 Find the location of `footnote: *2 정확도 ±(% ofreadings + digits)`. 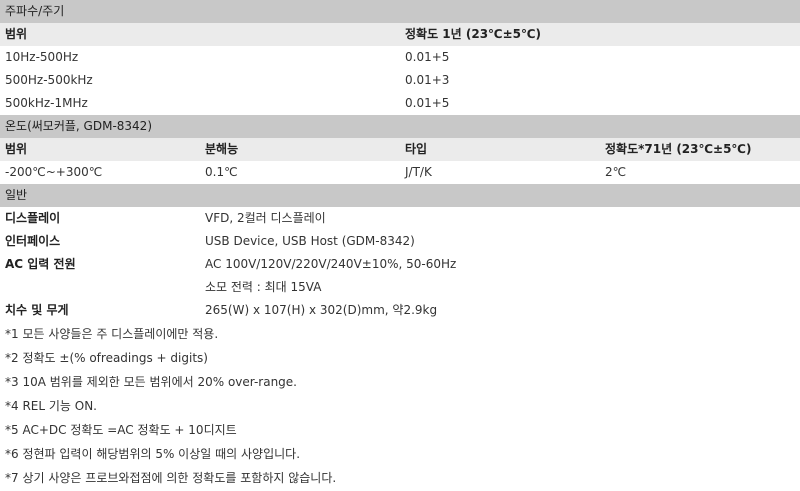

footnote: *2 정확도 ±(% ofreadings + digits) is located at coordinates (400, 358).